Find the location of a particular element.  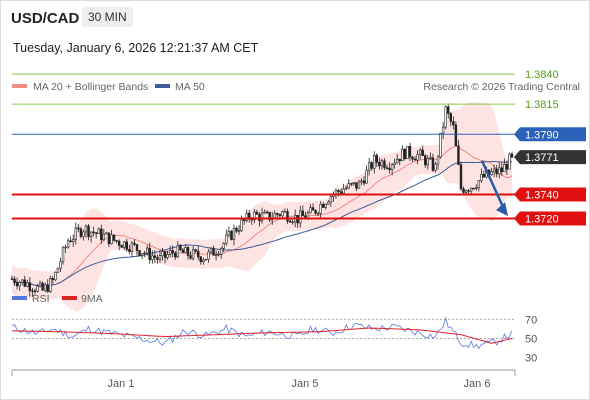

ma20-legend-swatch is located at coordinates (19, 86).